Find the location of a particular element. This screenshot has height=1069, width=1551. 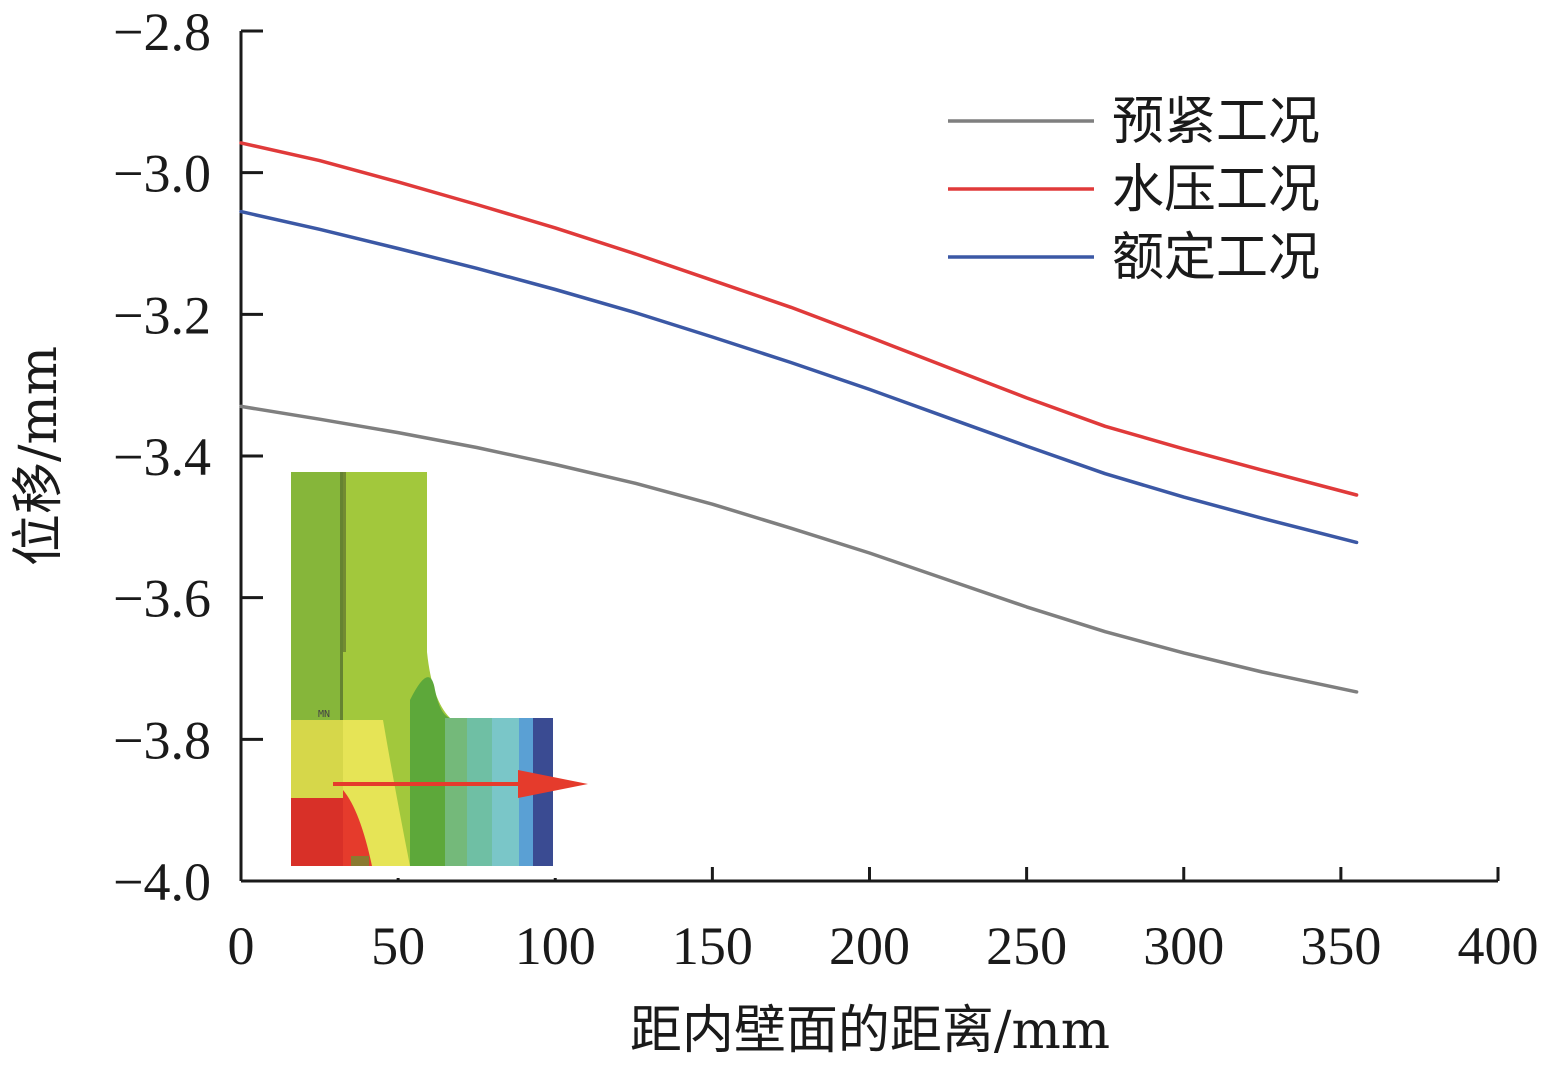

x-tick-label: 400 is located at coordinates (1498, 946).